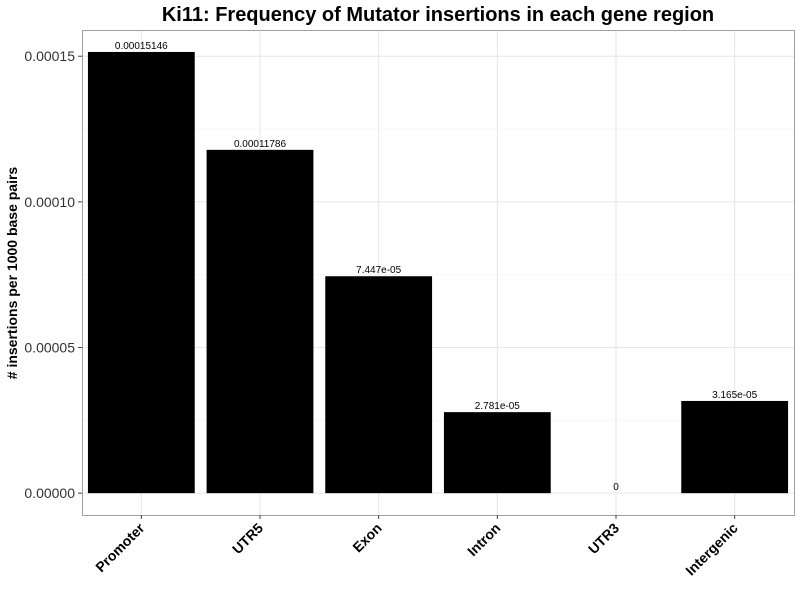 The image size is (800, 600). I want to click on data-label: 0.00011786, so click(260, 144).